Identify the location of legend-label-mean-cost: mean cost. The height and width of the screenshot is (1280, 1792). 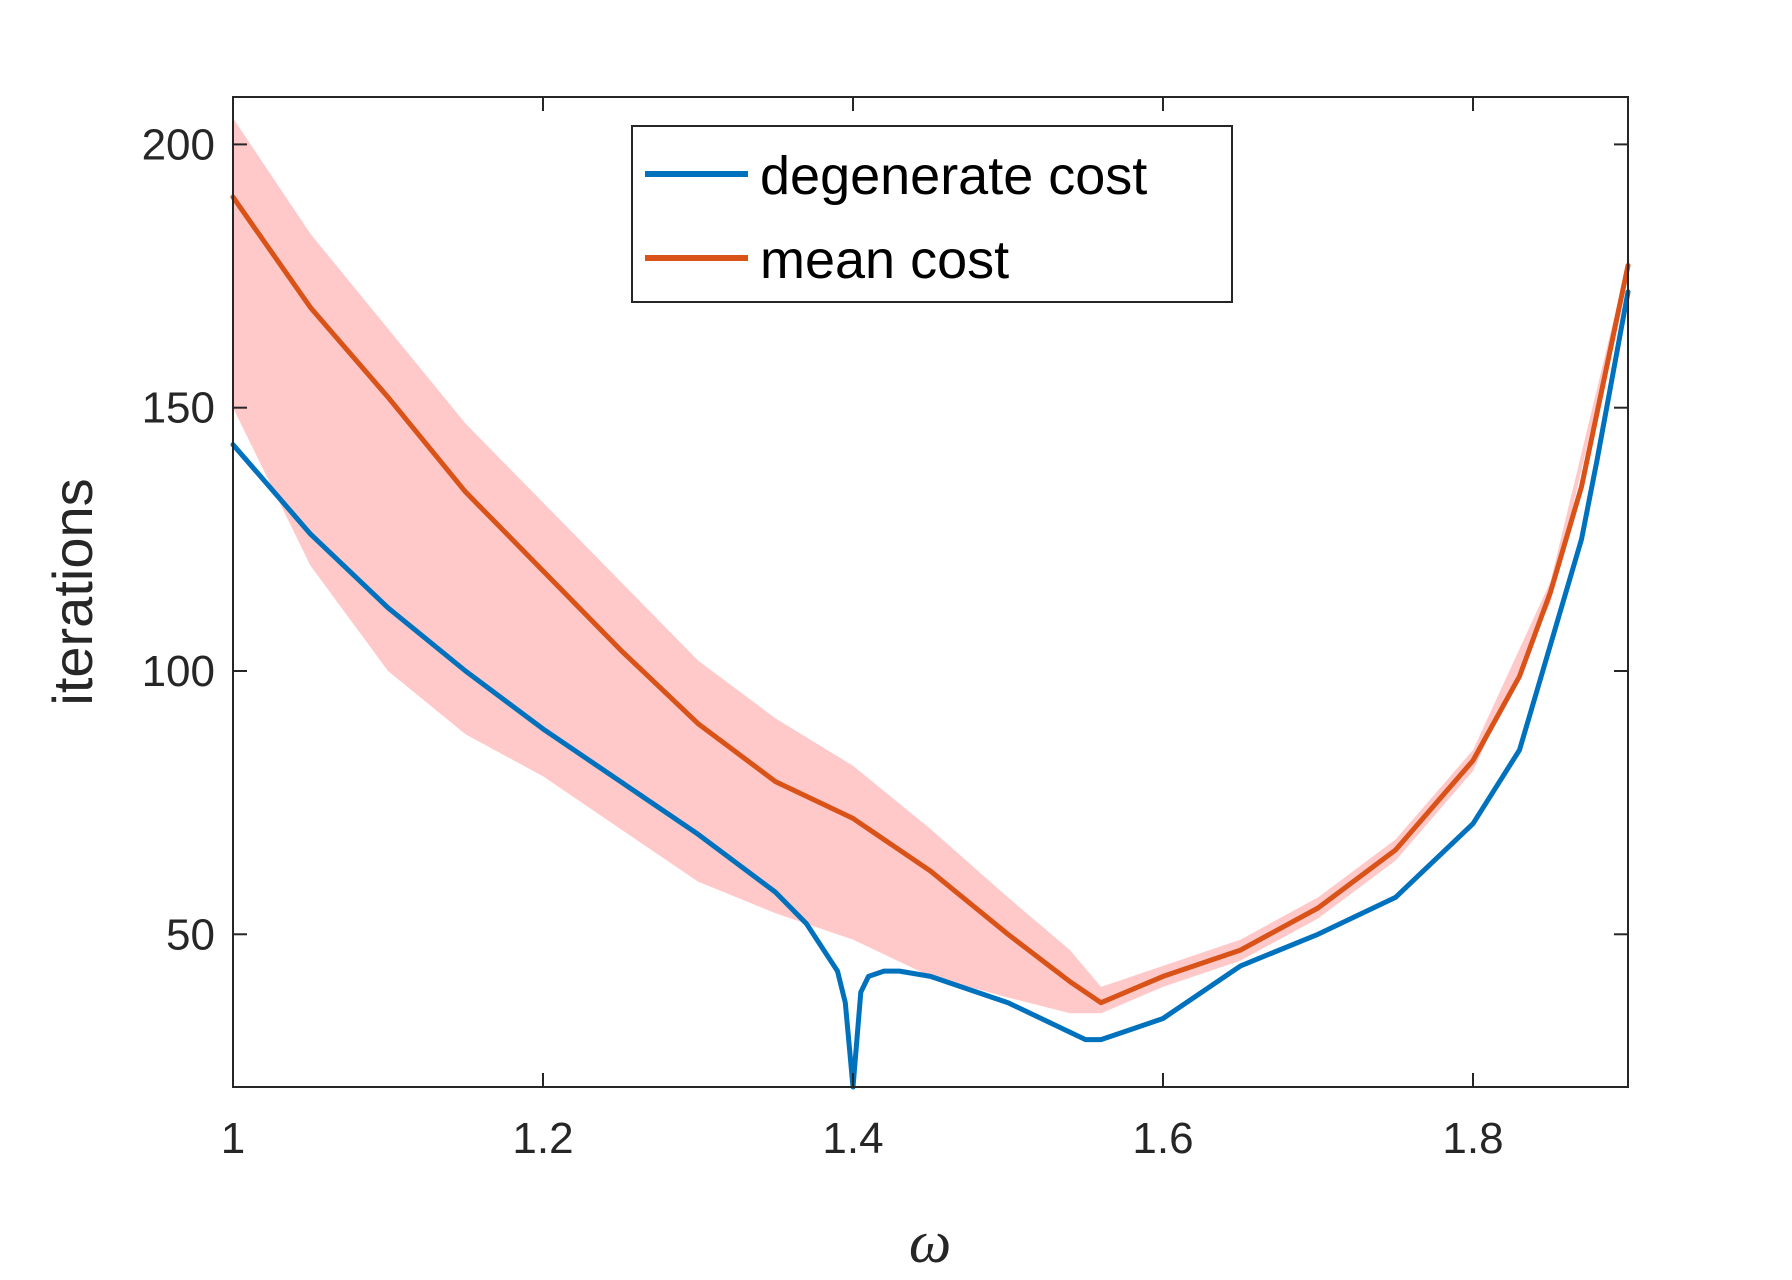
(884, 260).